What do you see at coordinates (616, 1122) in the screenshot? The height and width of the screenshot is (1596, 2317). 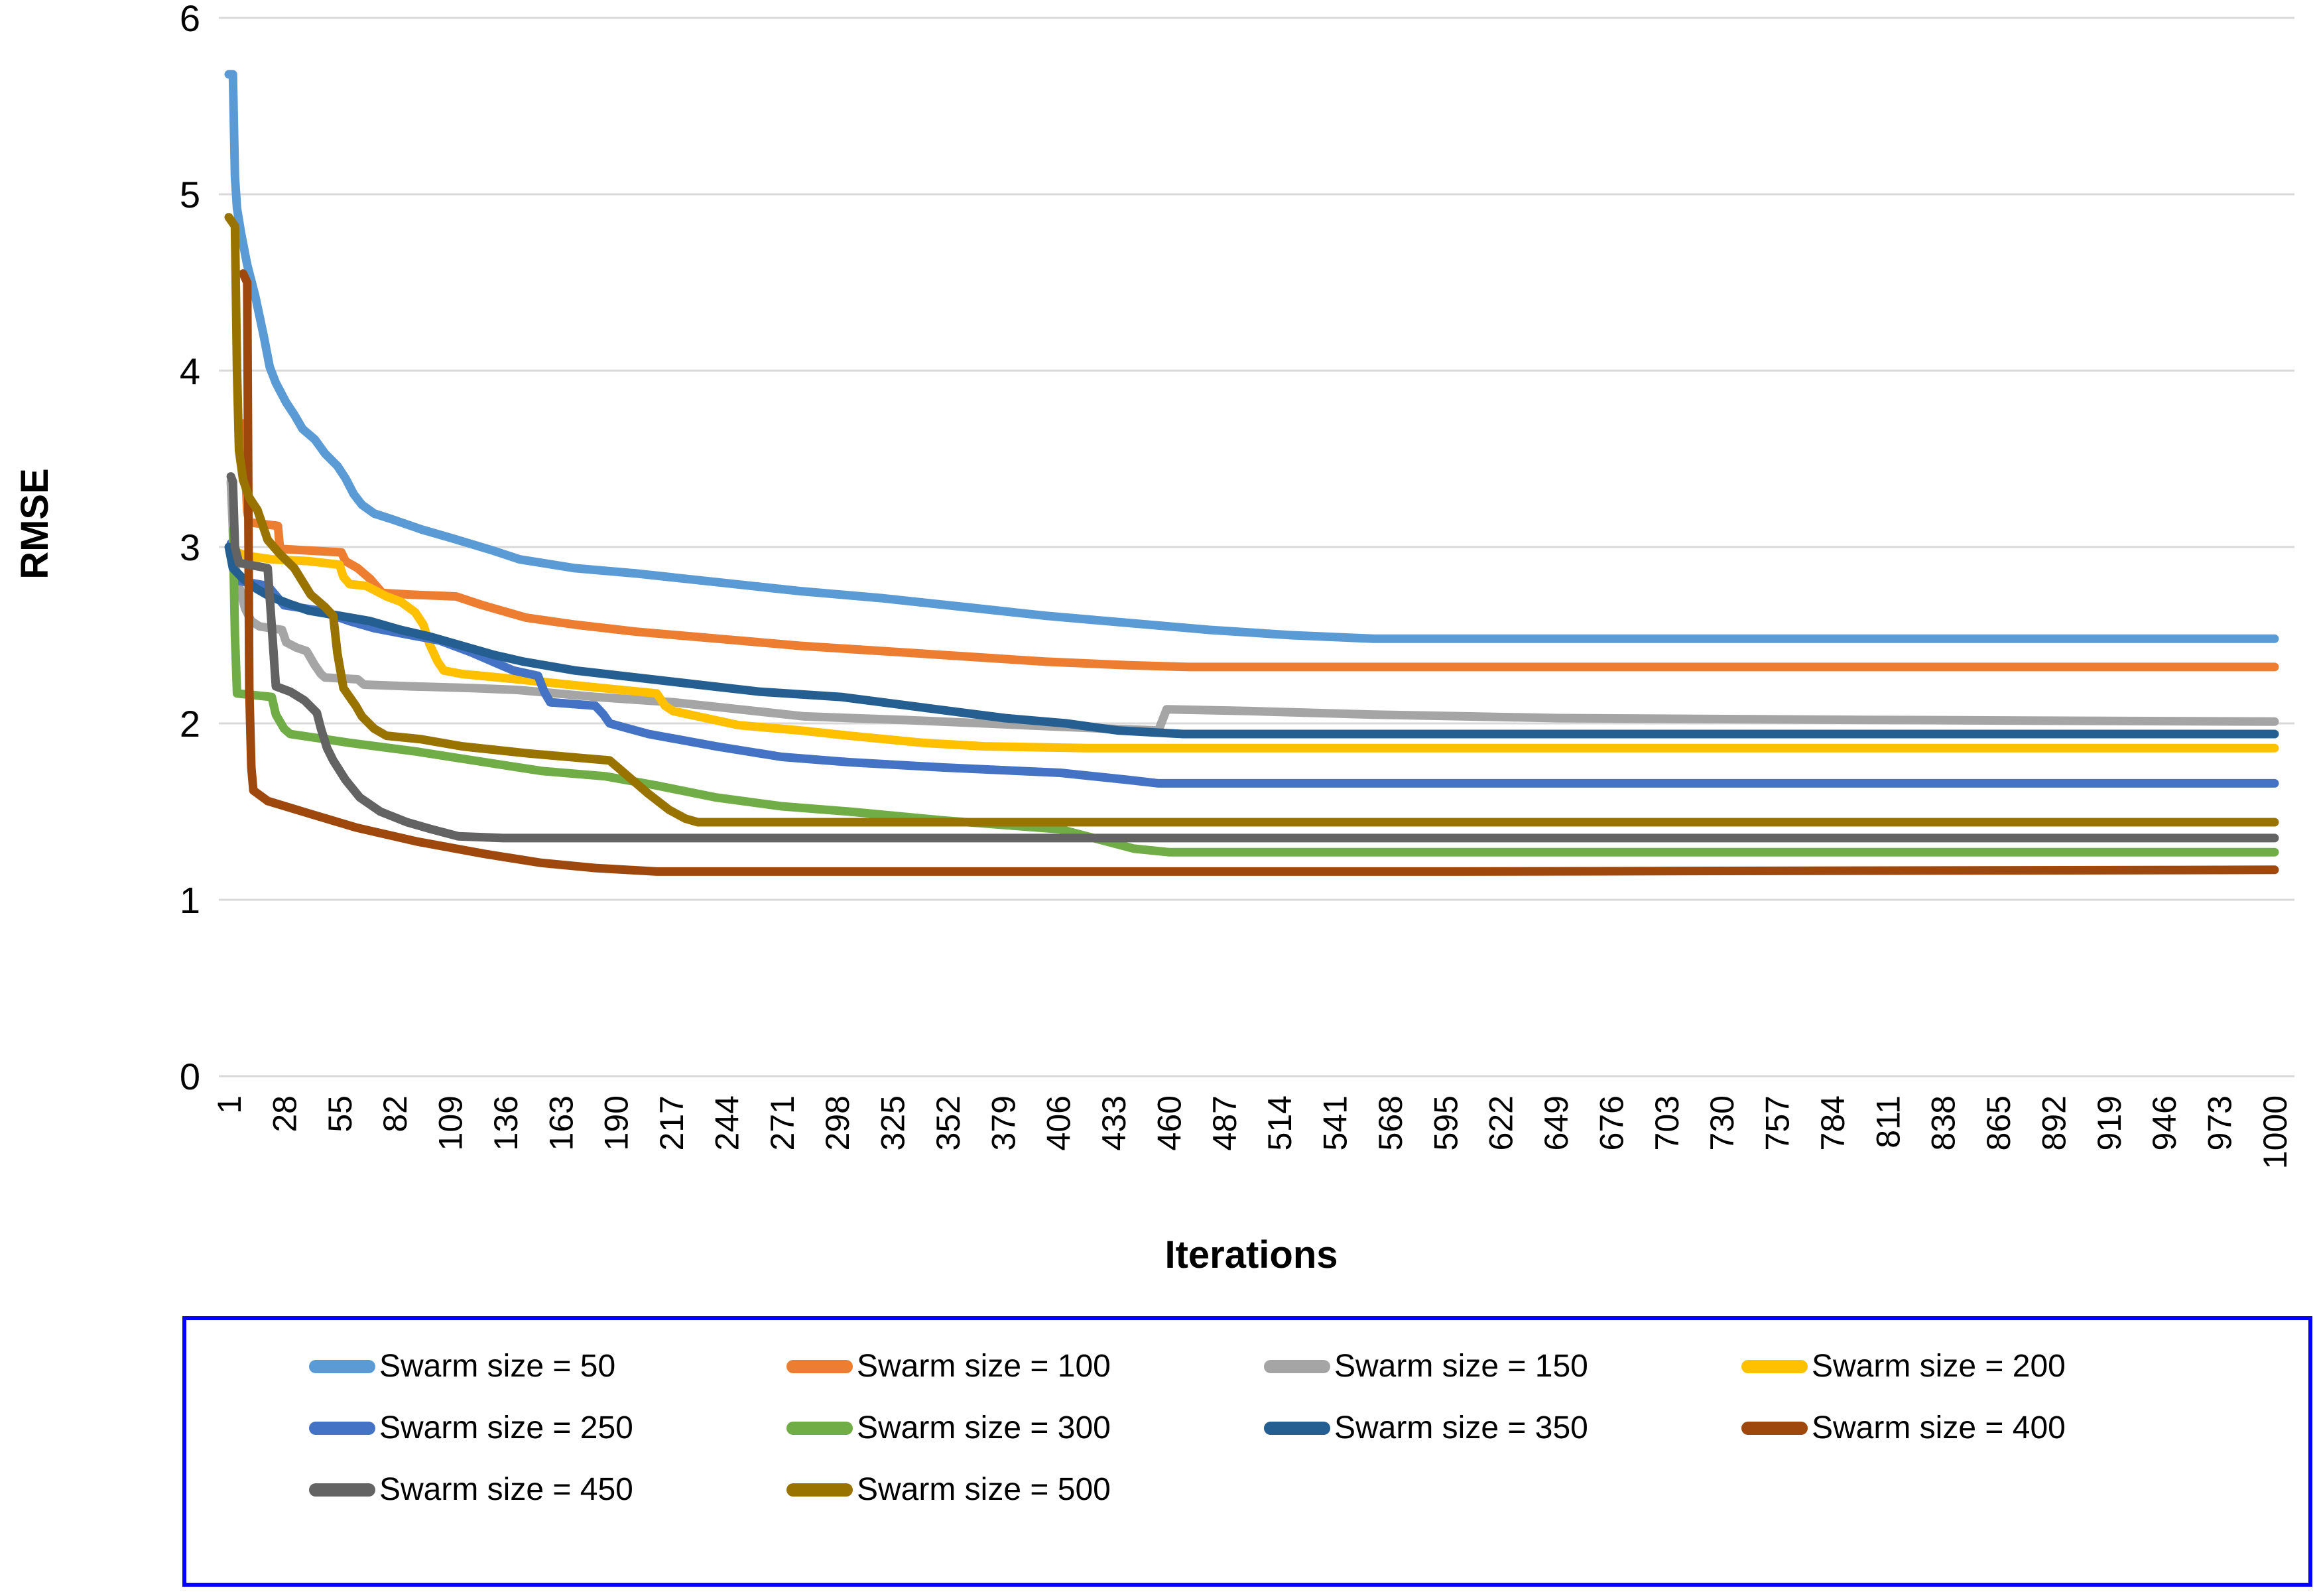 I see `x-tick-label: 190` at bounding box center [616, 1122].